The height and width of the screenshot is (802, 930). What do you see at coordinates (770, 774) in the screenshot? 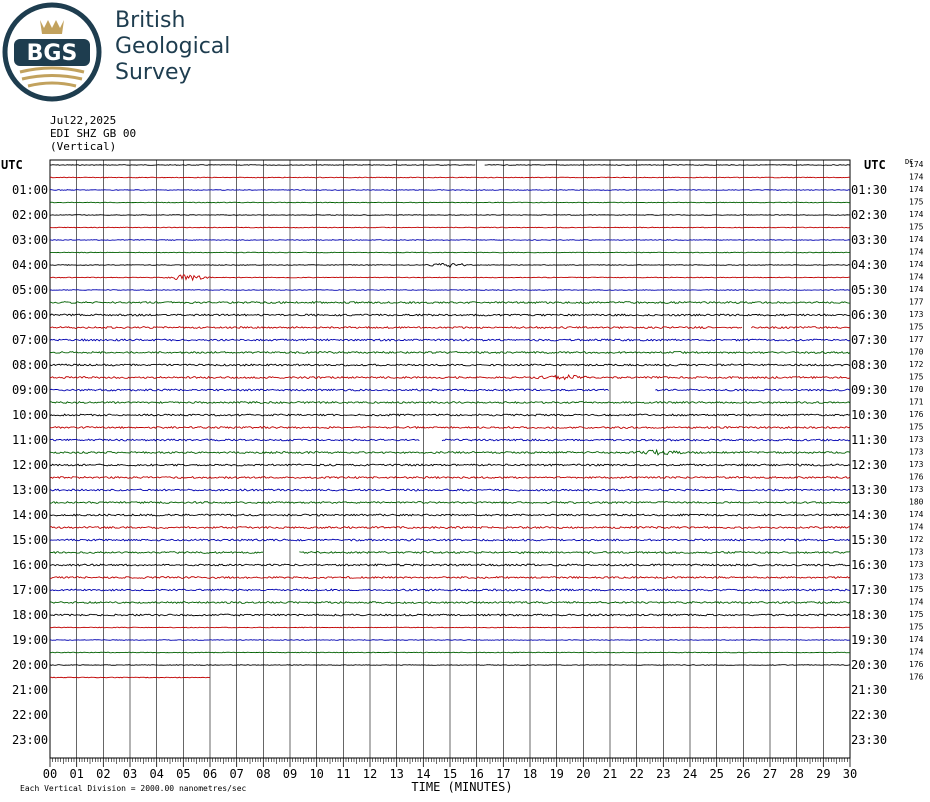
I see `x-tick-label: 27` at bounding box center [770, 774].